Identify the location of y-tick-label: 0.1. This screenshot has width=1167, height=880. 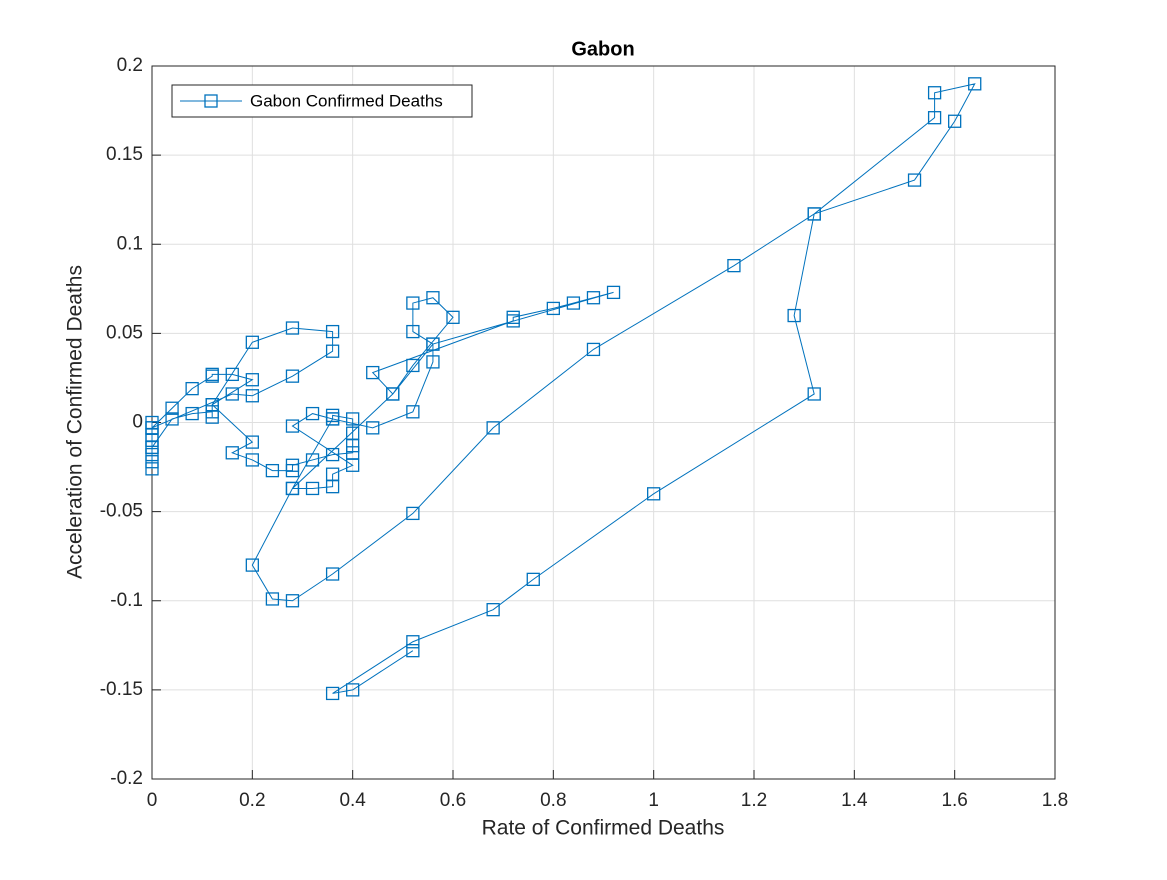
(130, 243).